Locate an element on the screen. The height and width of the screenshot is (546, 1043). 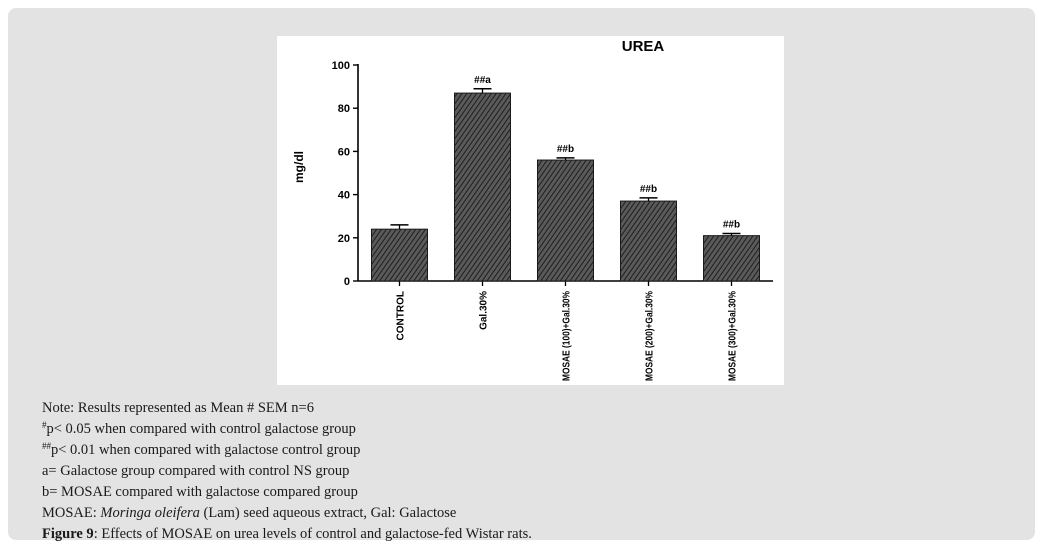
y-tick-label: 40 is located at coordinates (344, 196).